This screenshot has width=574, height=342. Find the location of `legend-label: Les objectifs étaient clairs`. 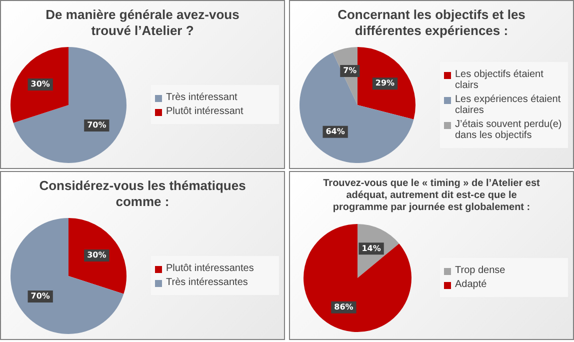

legend-label: Les objectifs étaient clairs is located at coordinates (499, 79).